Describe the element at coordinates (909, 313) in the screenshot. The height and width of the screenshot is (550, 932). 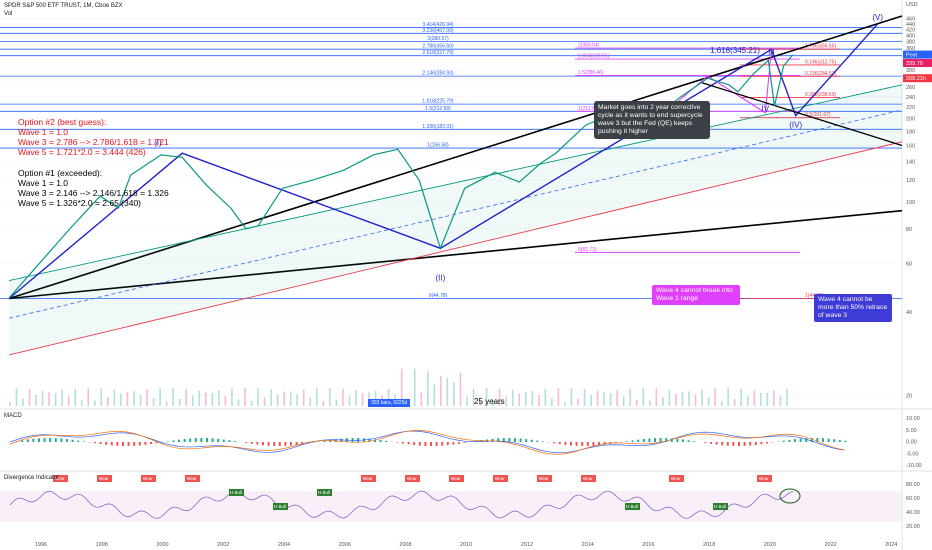
I see `y-tick-label: 40` at that location.